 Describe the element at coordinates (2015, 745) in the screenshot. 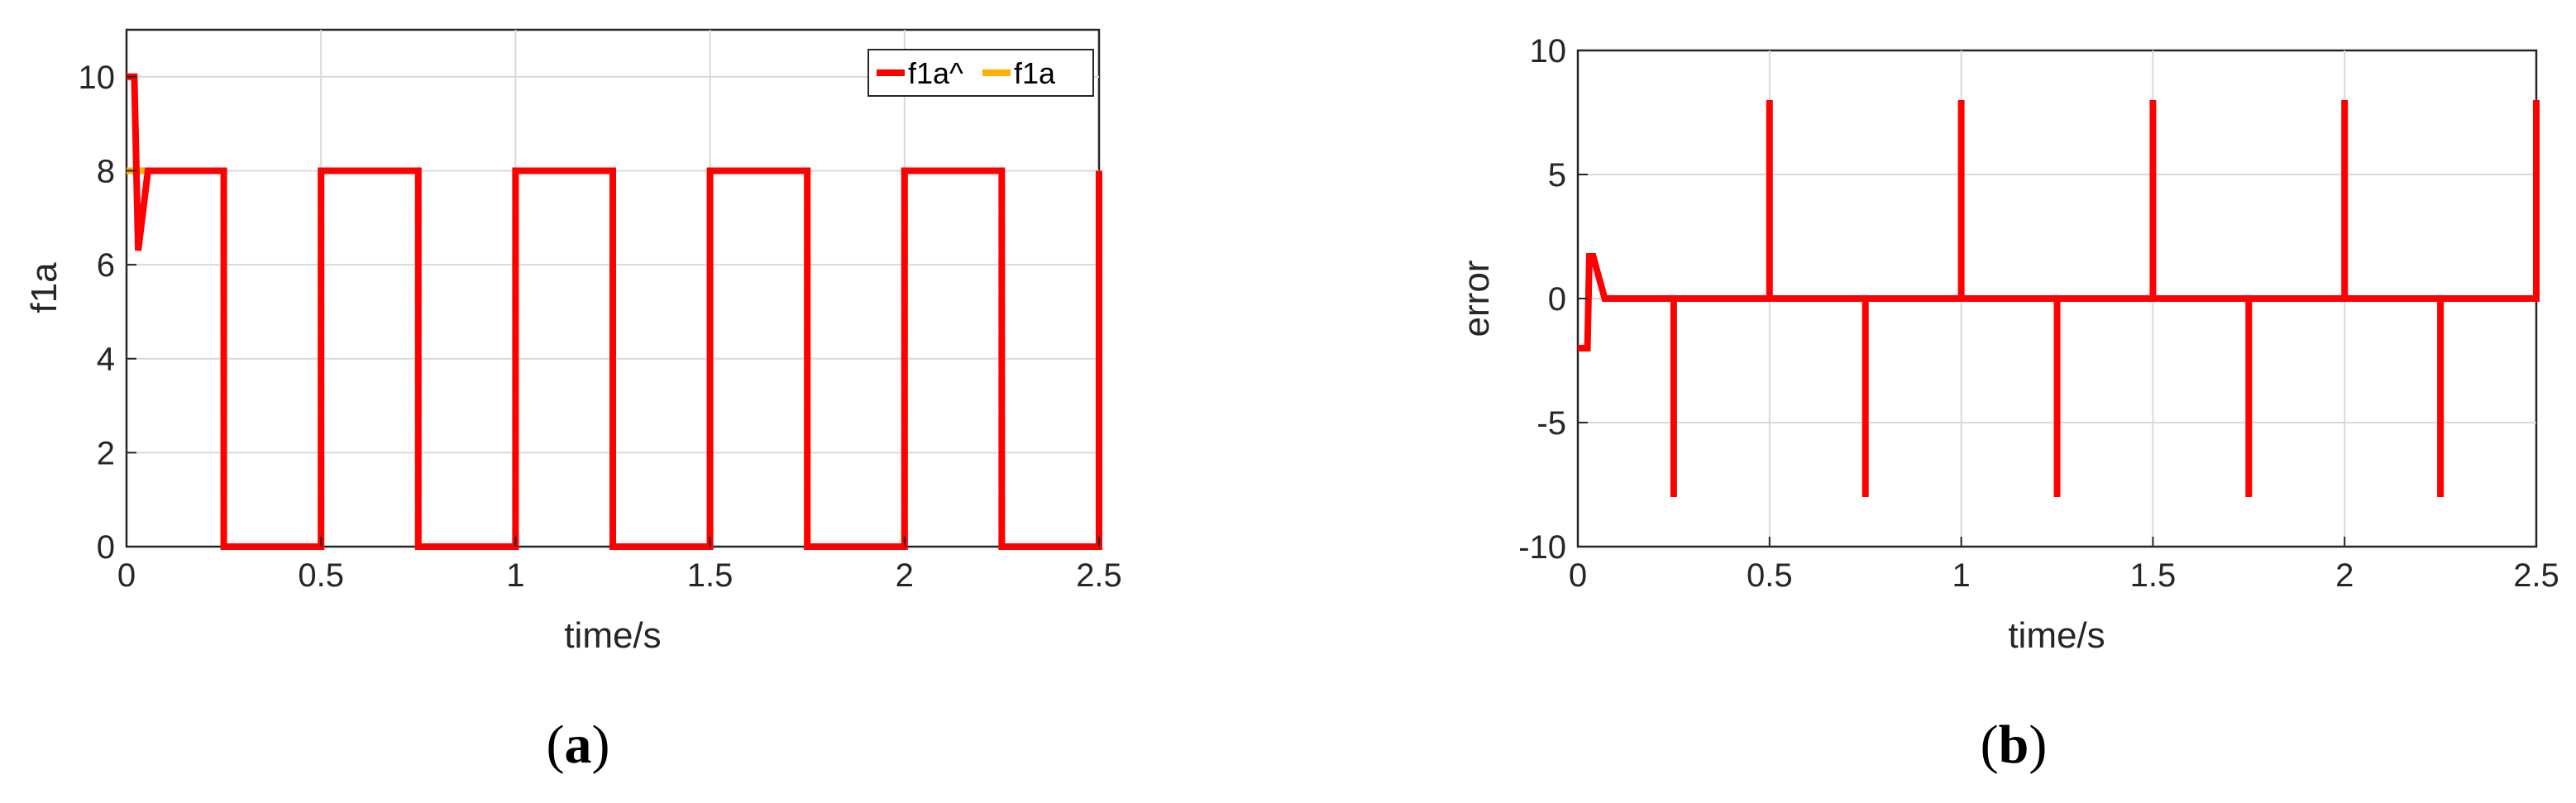

I see `caption-b: (b)` at that location.